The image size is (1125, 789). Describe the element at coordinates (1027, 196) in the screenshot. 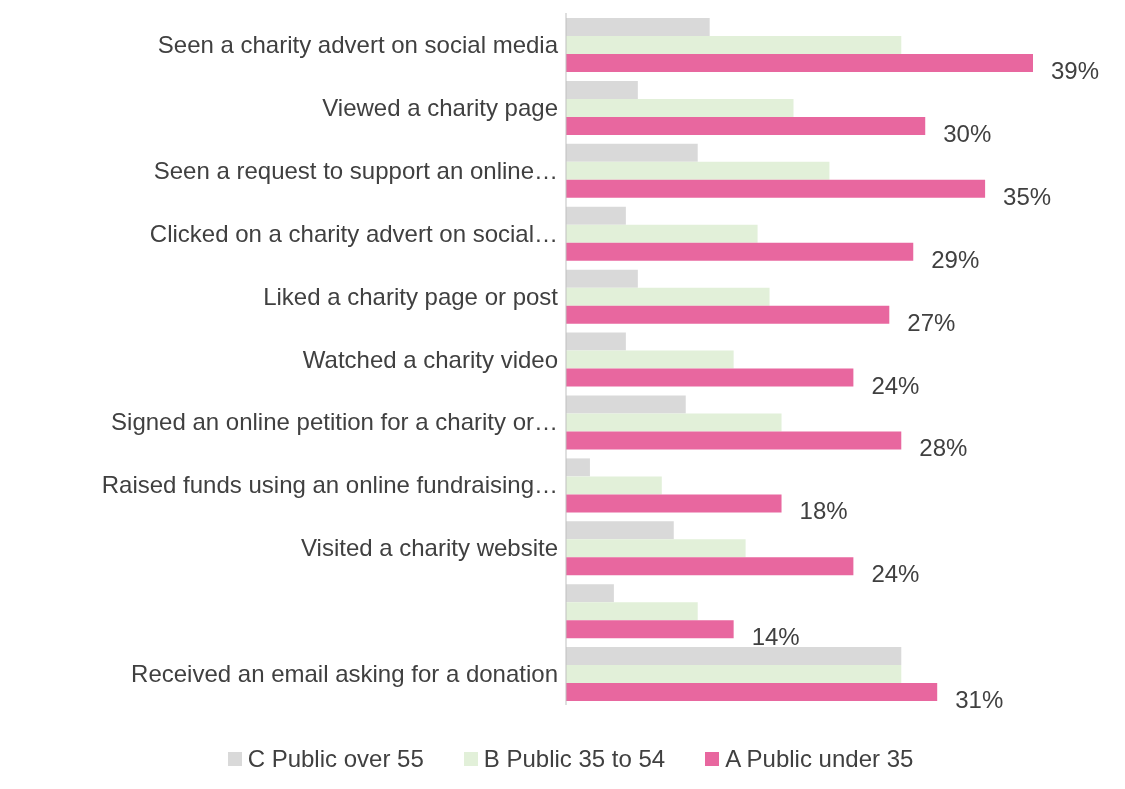

I see `data-label: 35%` at that location.